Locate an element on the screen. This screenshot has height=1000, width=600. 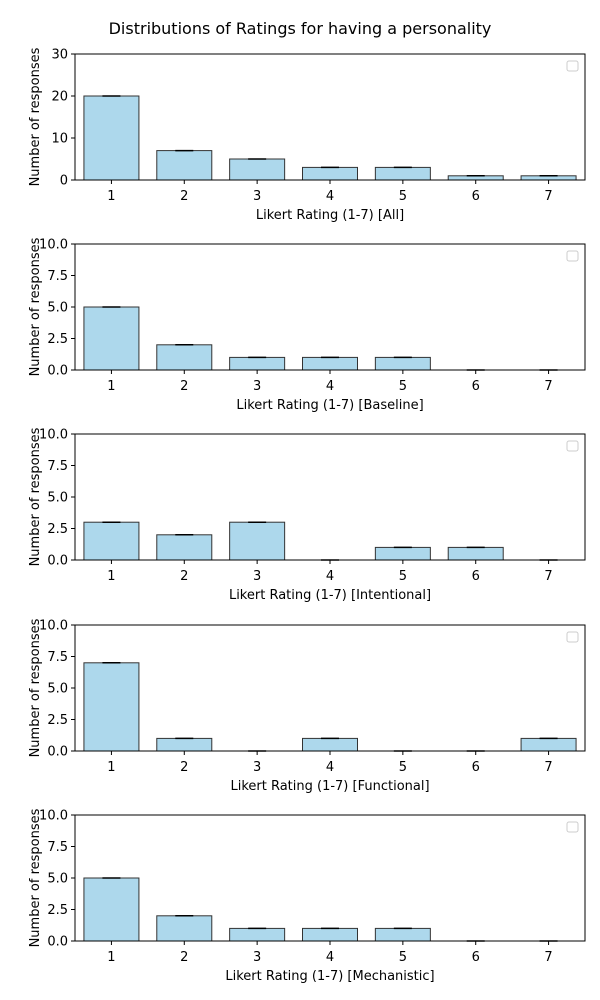
x-axis-label: Likert Rating (1-7) [Intentional] is located at coordinates (330, 595).